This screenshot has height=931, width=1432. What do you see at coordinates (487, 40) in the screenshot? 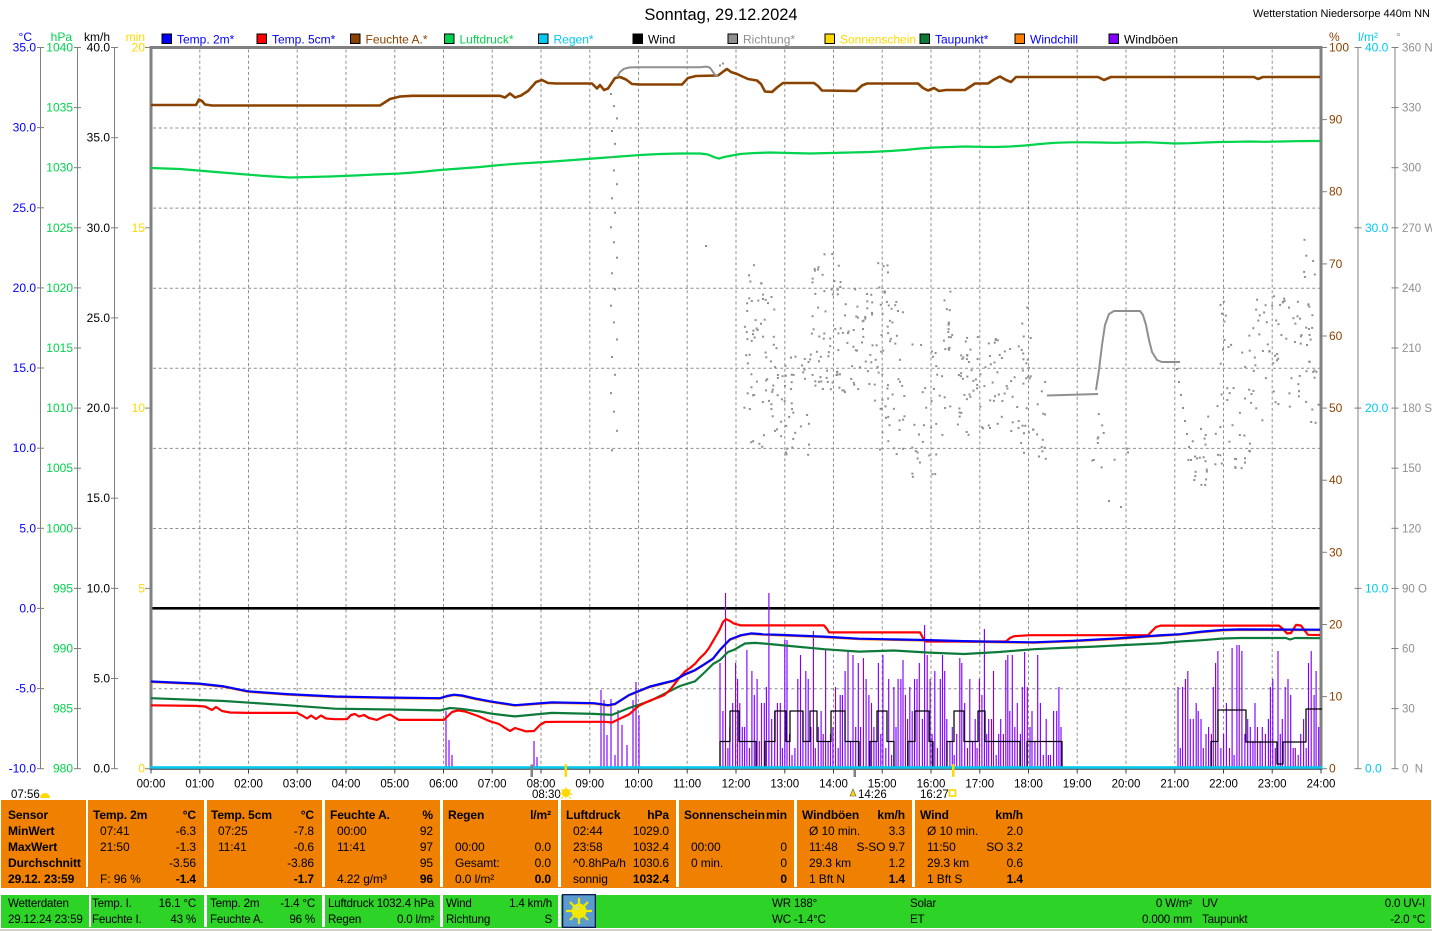
I see `svg-text: Luftdruck*` at bounding box center [487, 40].